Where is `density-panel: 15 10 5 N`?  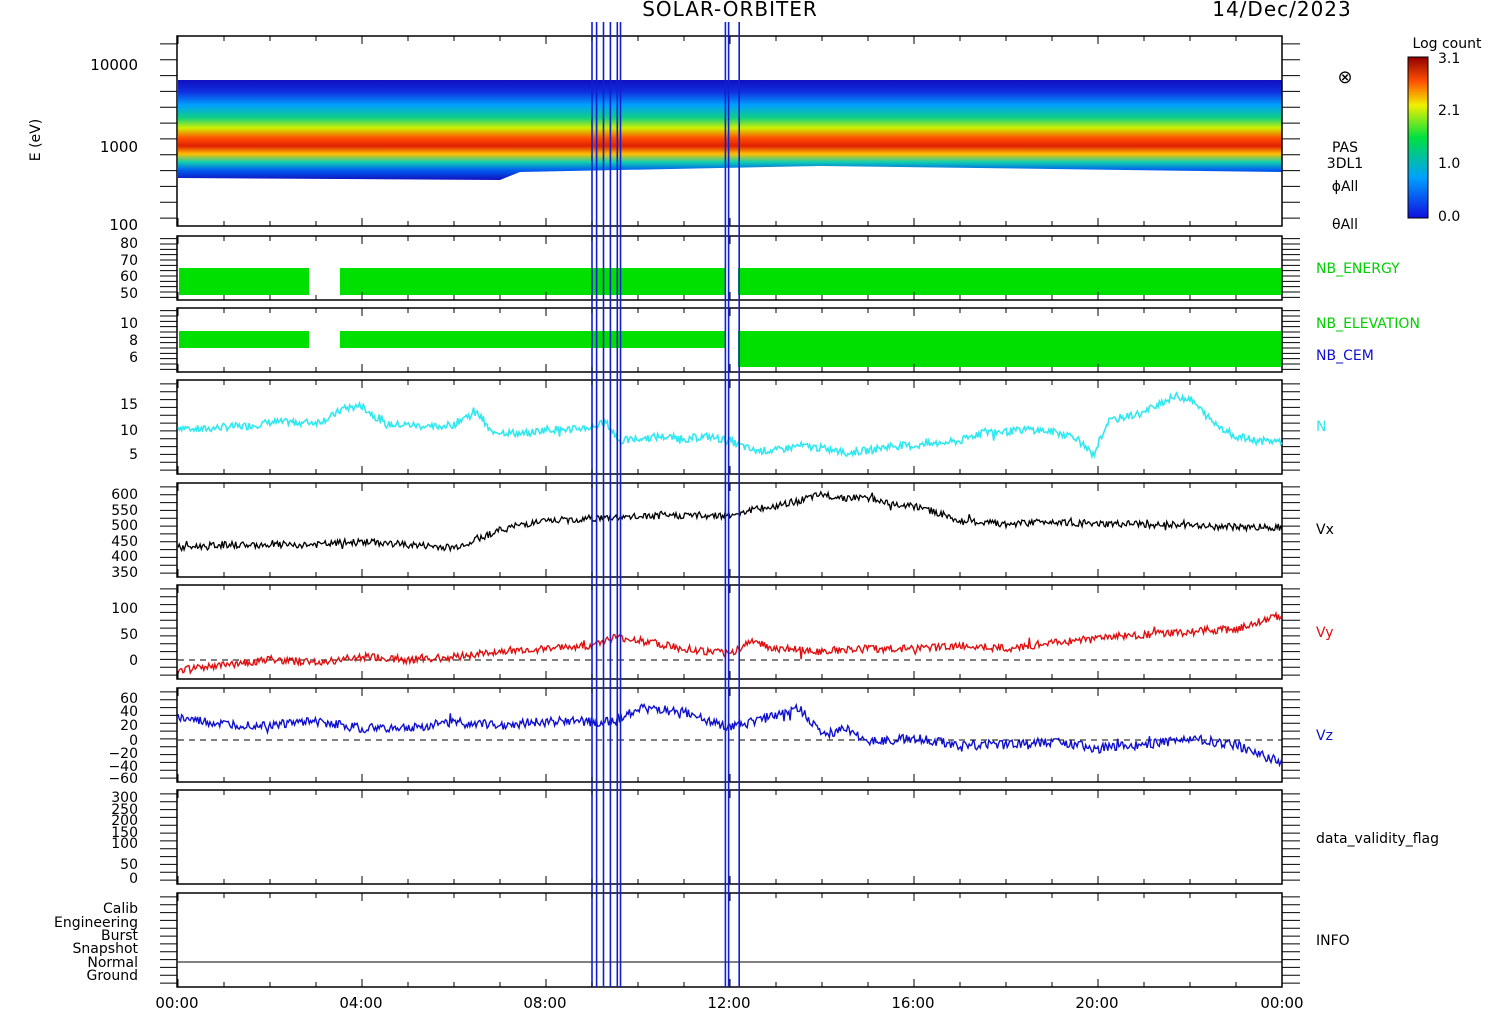 density-panel: 15 10 5 N is located at coordinates (723, 427).